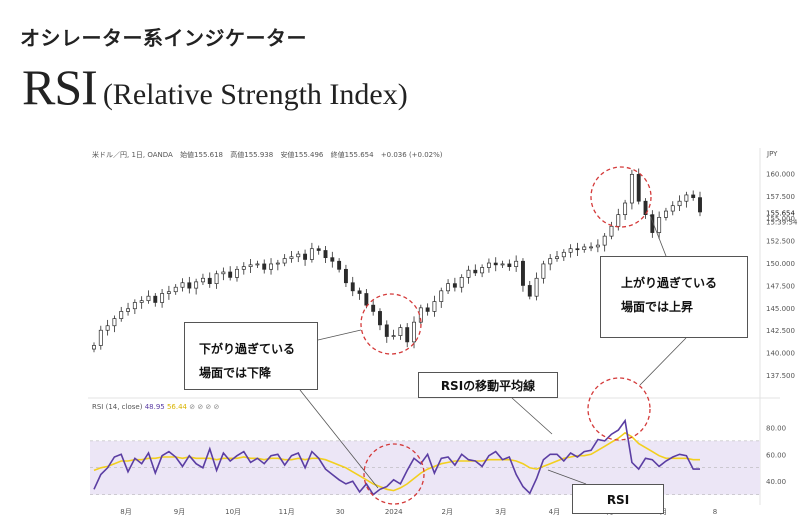 The height and width of the screenshot is (523, 800). I want to click on price-tick-label: 140.000, so click(780, 354).